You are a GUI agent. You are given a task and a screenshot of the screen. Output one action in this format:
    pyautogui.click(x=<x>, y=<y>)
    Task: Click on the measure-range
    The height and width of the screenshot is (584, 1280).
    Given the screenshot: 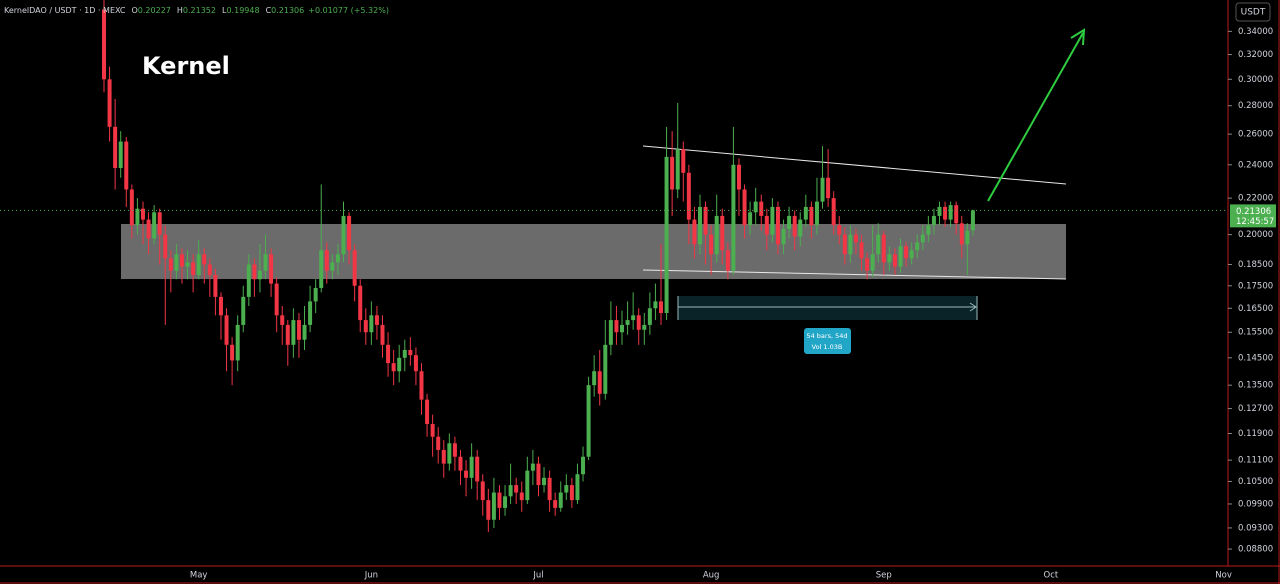 What is the action you would take?
    pyautogui.click(x=827, y=308)
    